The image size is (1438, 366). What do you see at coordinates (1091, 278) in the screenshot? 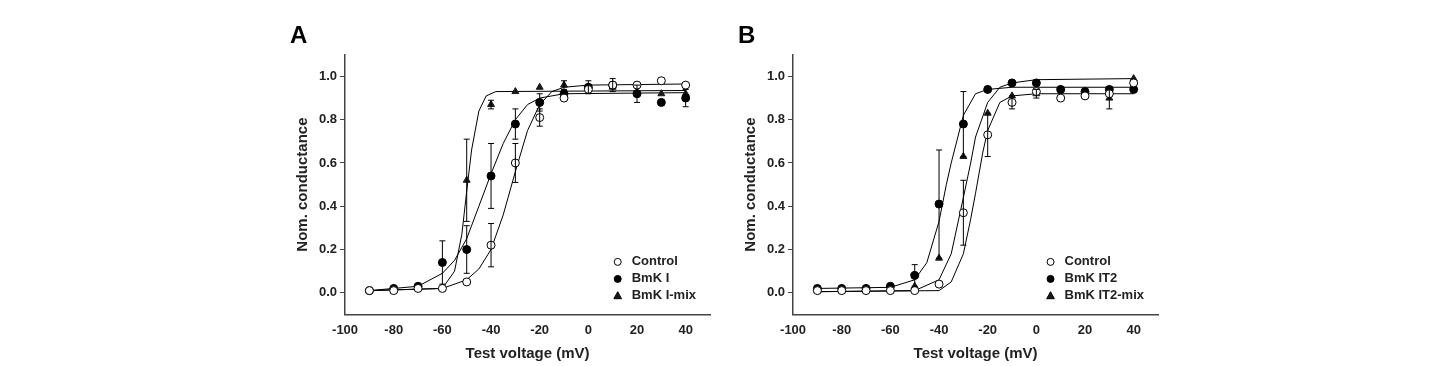
I see `legend-label: BmK IT2` at bounding box center [1091, 278].